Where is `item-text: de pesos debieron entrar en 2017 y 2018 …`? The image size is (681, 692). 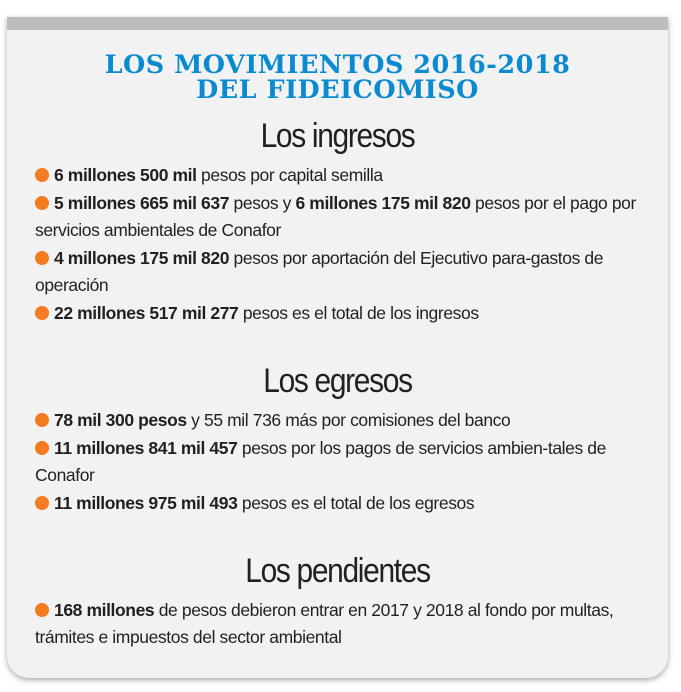
item-text: de pesos debieron entrar en 2017 y 2018 … is located at coordinates (324, 623).